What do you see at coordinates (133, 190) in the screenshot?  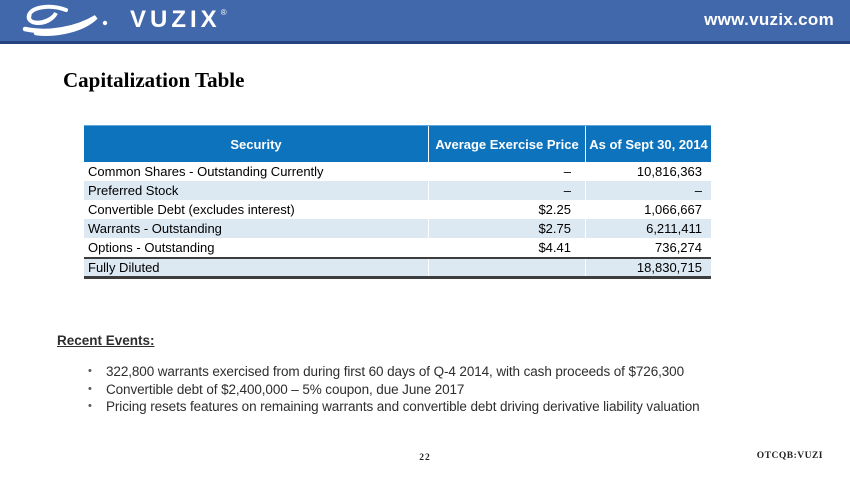 I see `security-cell: Preferred Stock` at bounding box center [133, 190].